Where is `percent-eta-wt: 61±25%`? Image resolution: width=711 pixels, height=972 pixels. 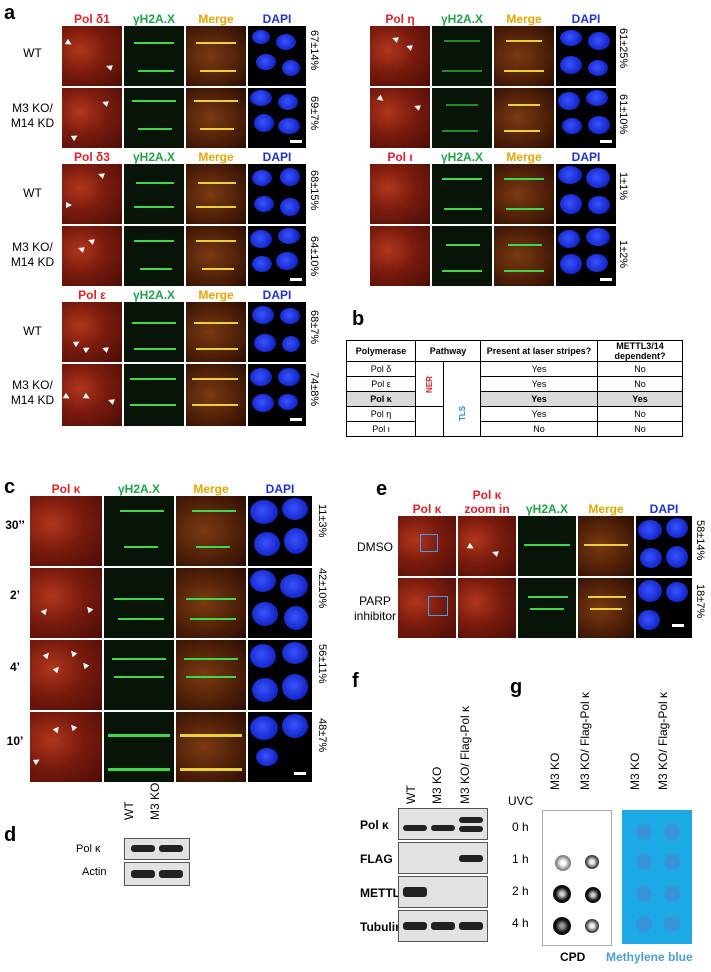 percent-eta-wt: 61±25% is located at coordinates (623, 48).